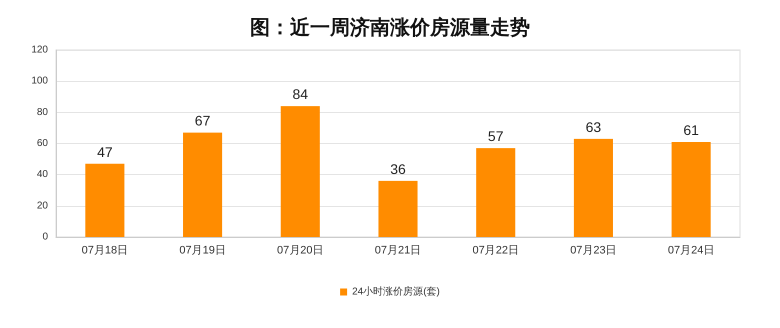 The image size is (780, 328). Describe the element at coordinates (202, 120) in the screenshot. I see `data-label: 67` at that location.